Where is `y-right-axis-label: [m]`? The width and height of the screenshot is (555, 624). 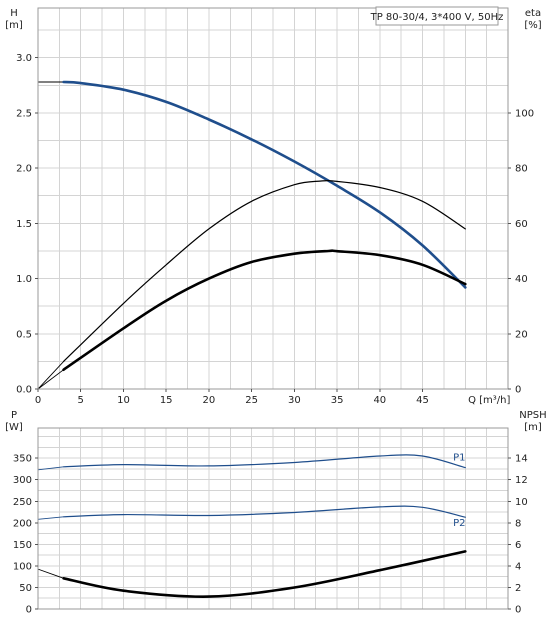 y-right-axis-label: [m] is located at coordinates (533, 427).